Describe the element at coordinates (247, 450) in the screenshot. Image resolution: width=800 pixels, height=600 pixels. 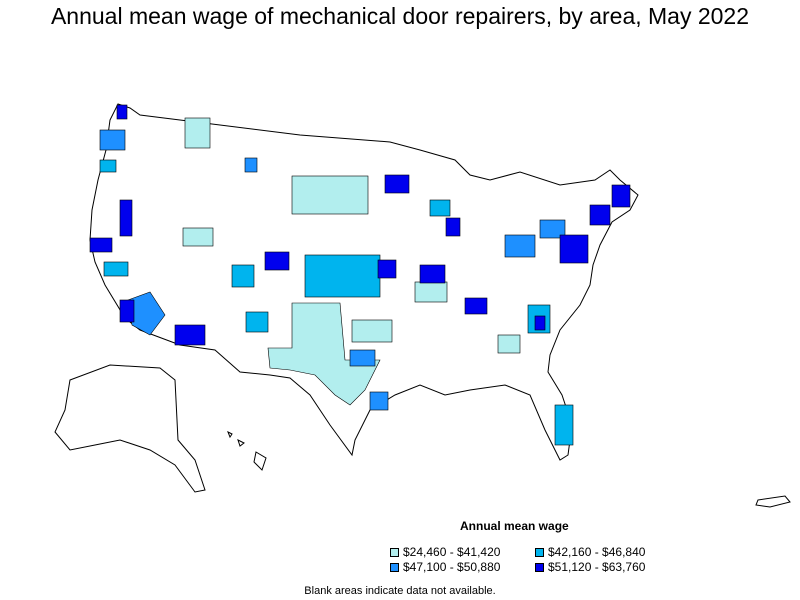
I see `hawaii-islands` at that location.